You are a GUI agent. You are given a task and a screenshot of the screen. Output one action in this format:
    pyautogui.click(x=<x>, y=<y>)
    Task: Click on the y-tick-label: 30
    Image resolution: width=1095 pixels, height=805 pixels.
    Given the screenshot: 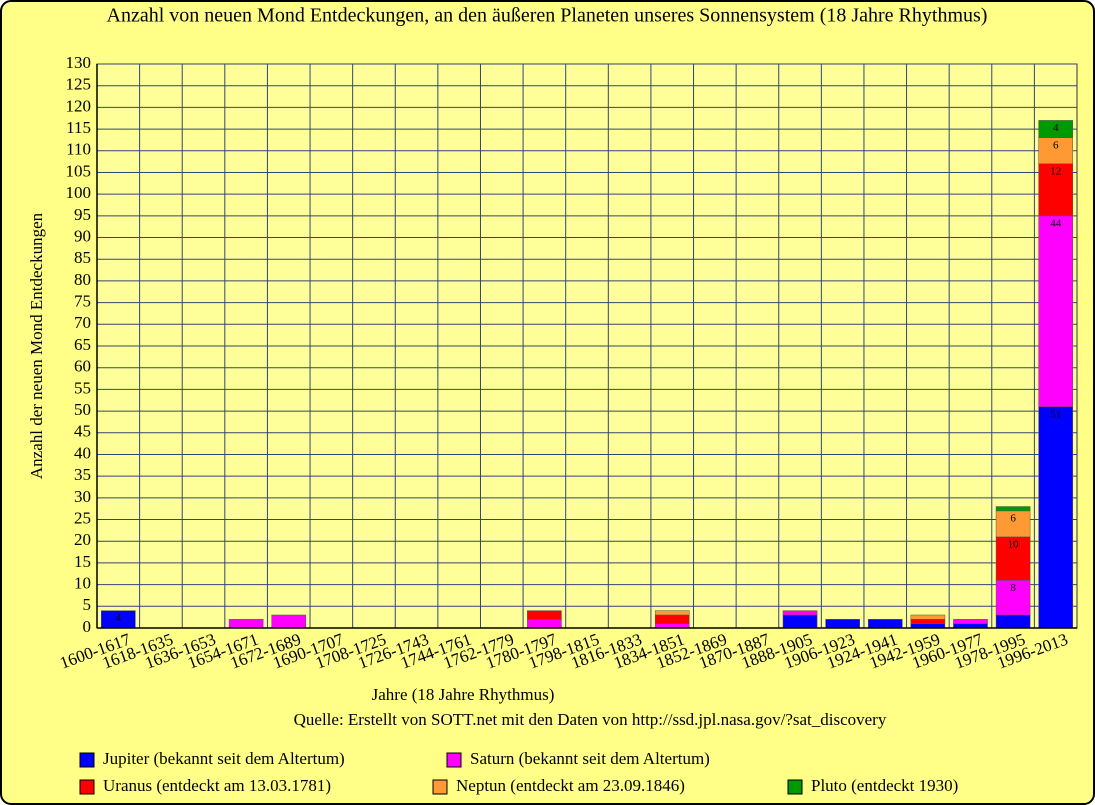 What is the action you would take?
    pyautogui.click(x=82, y=496)
    